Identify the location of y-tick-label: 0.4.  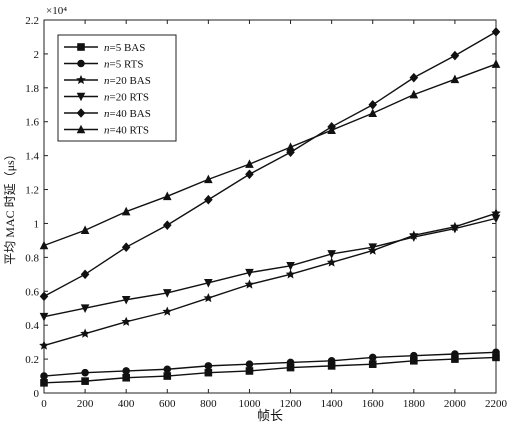
(32, 326).